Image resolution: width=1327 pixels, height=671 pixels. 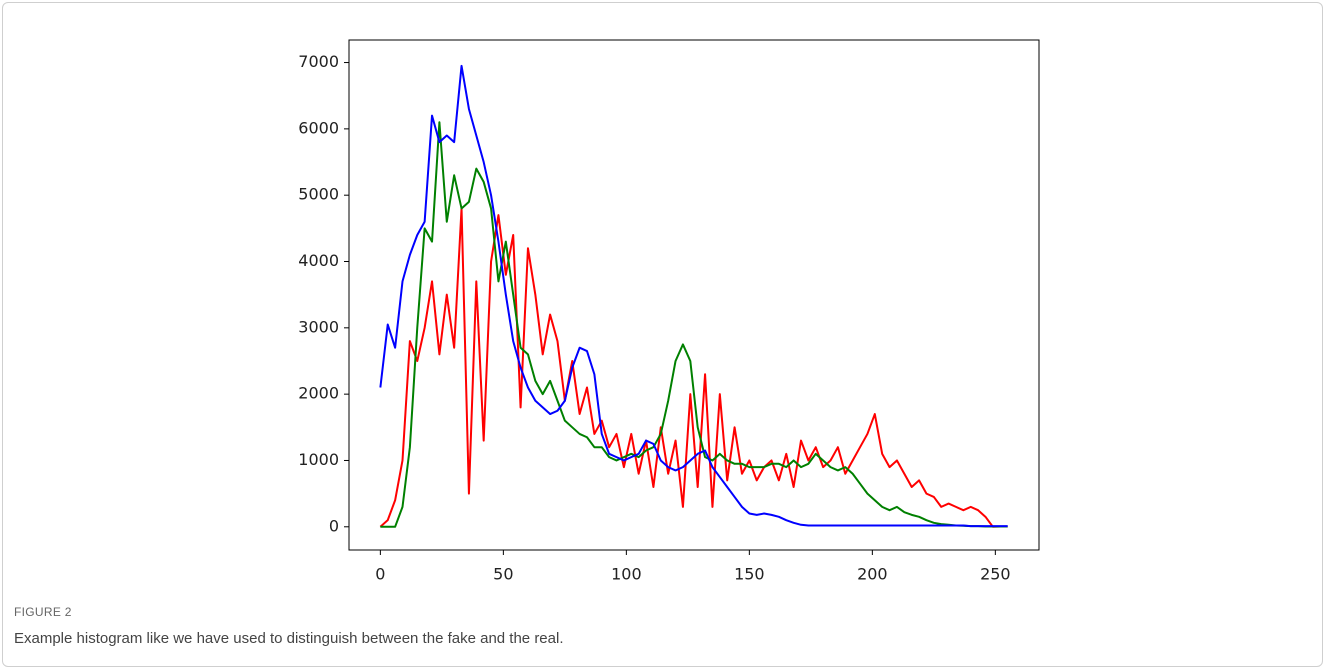 What do you see at coordinates (503, 574) in the screenshot?
I see `x-tick-label: 50` at bounding box center [503, 574].